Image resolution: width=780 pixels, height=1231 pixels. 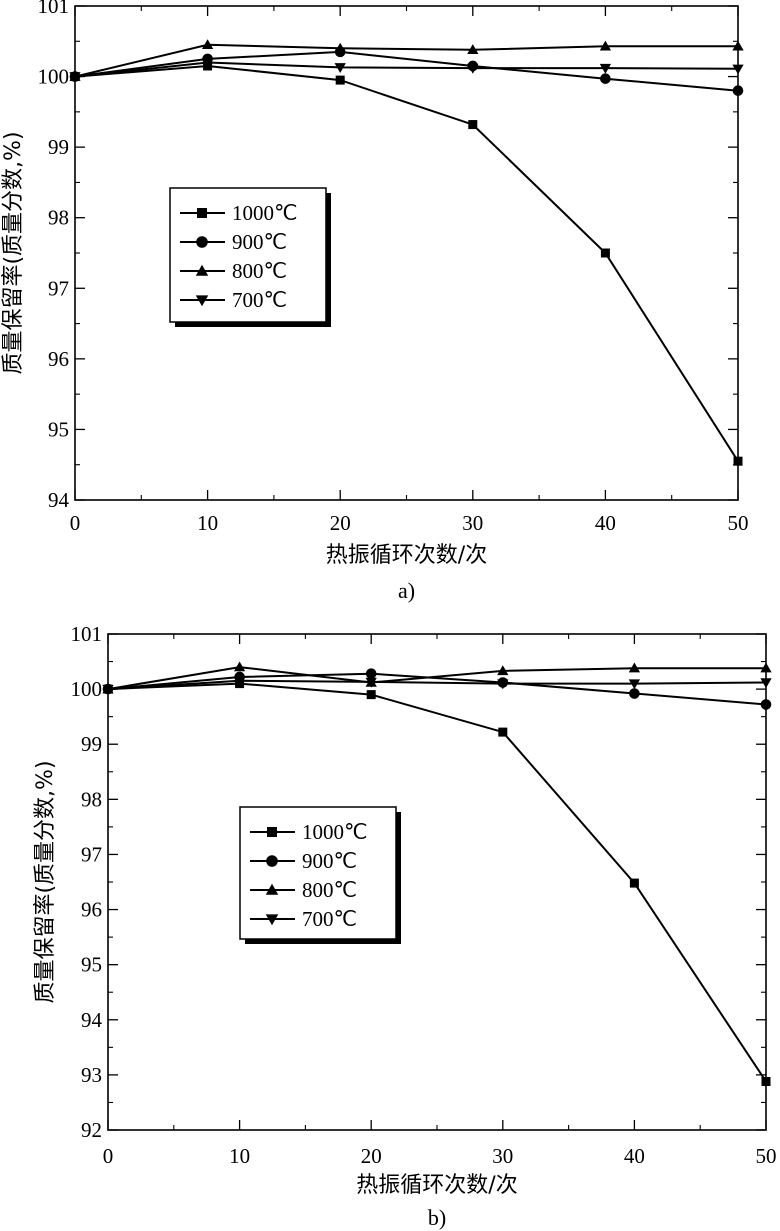 I want to click on legend-box, so click(x=318, y=873).